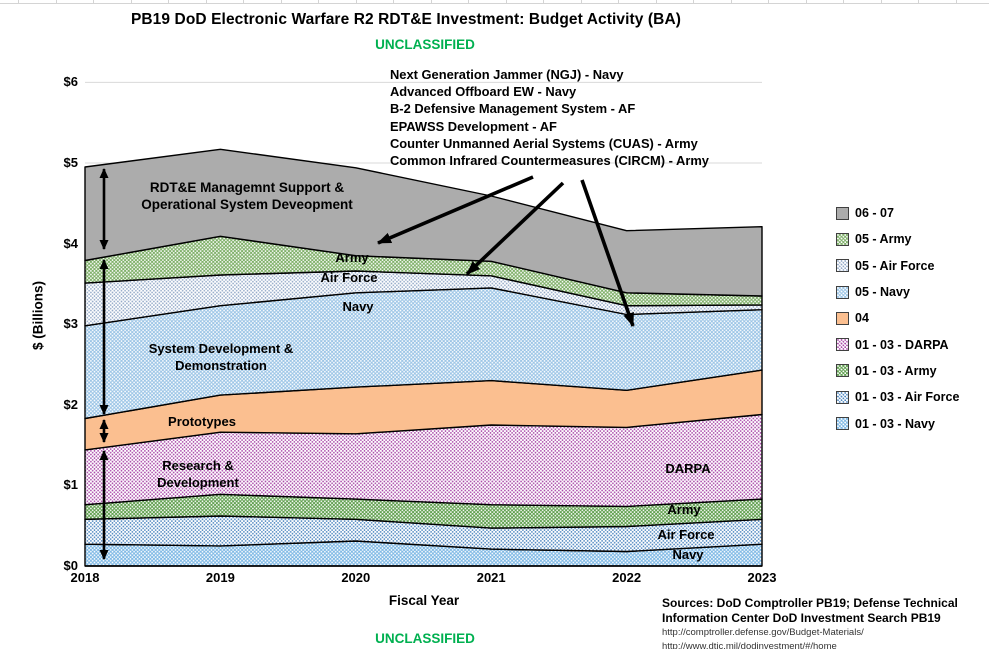 The width and height of the screenshot is (989, 649). I want to click on annotation-line: Advanced Offboard EW - Navy, so click(483, 92).